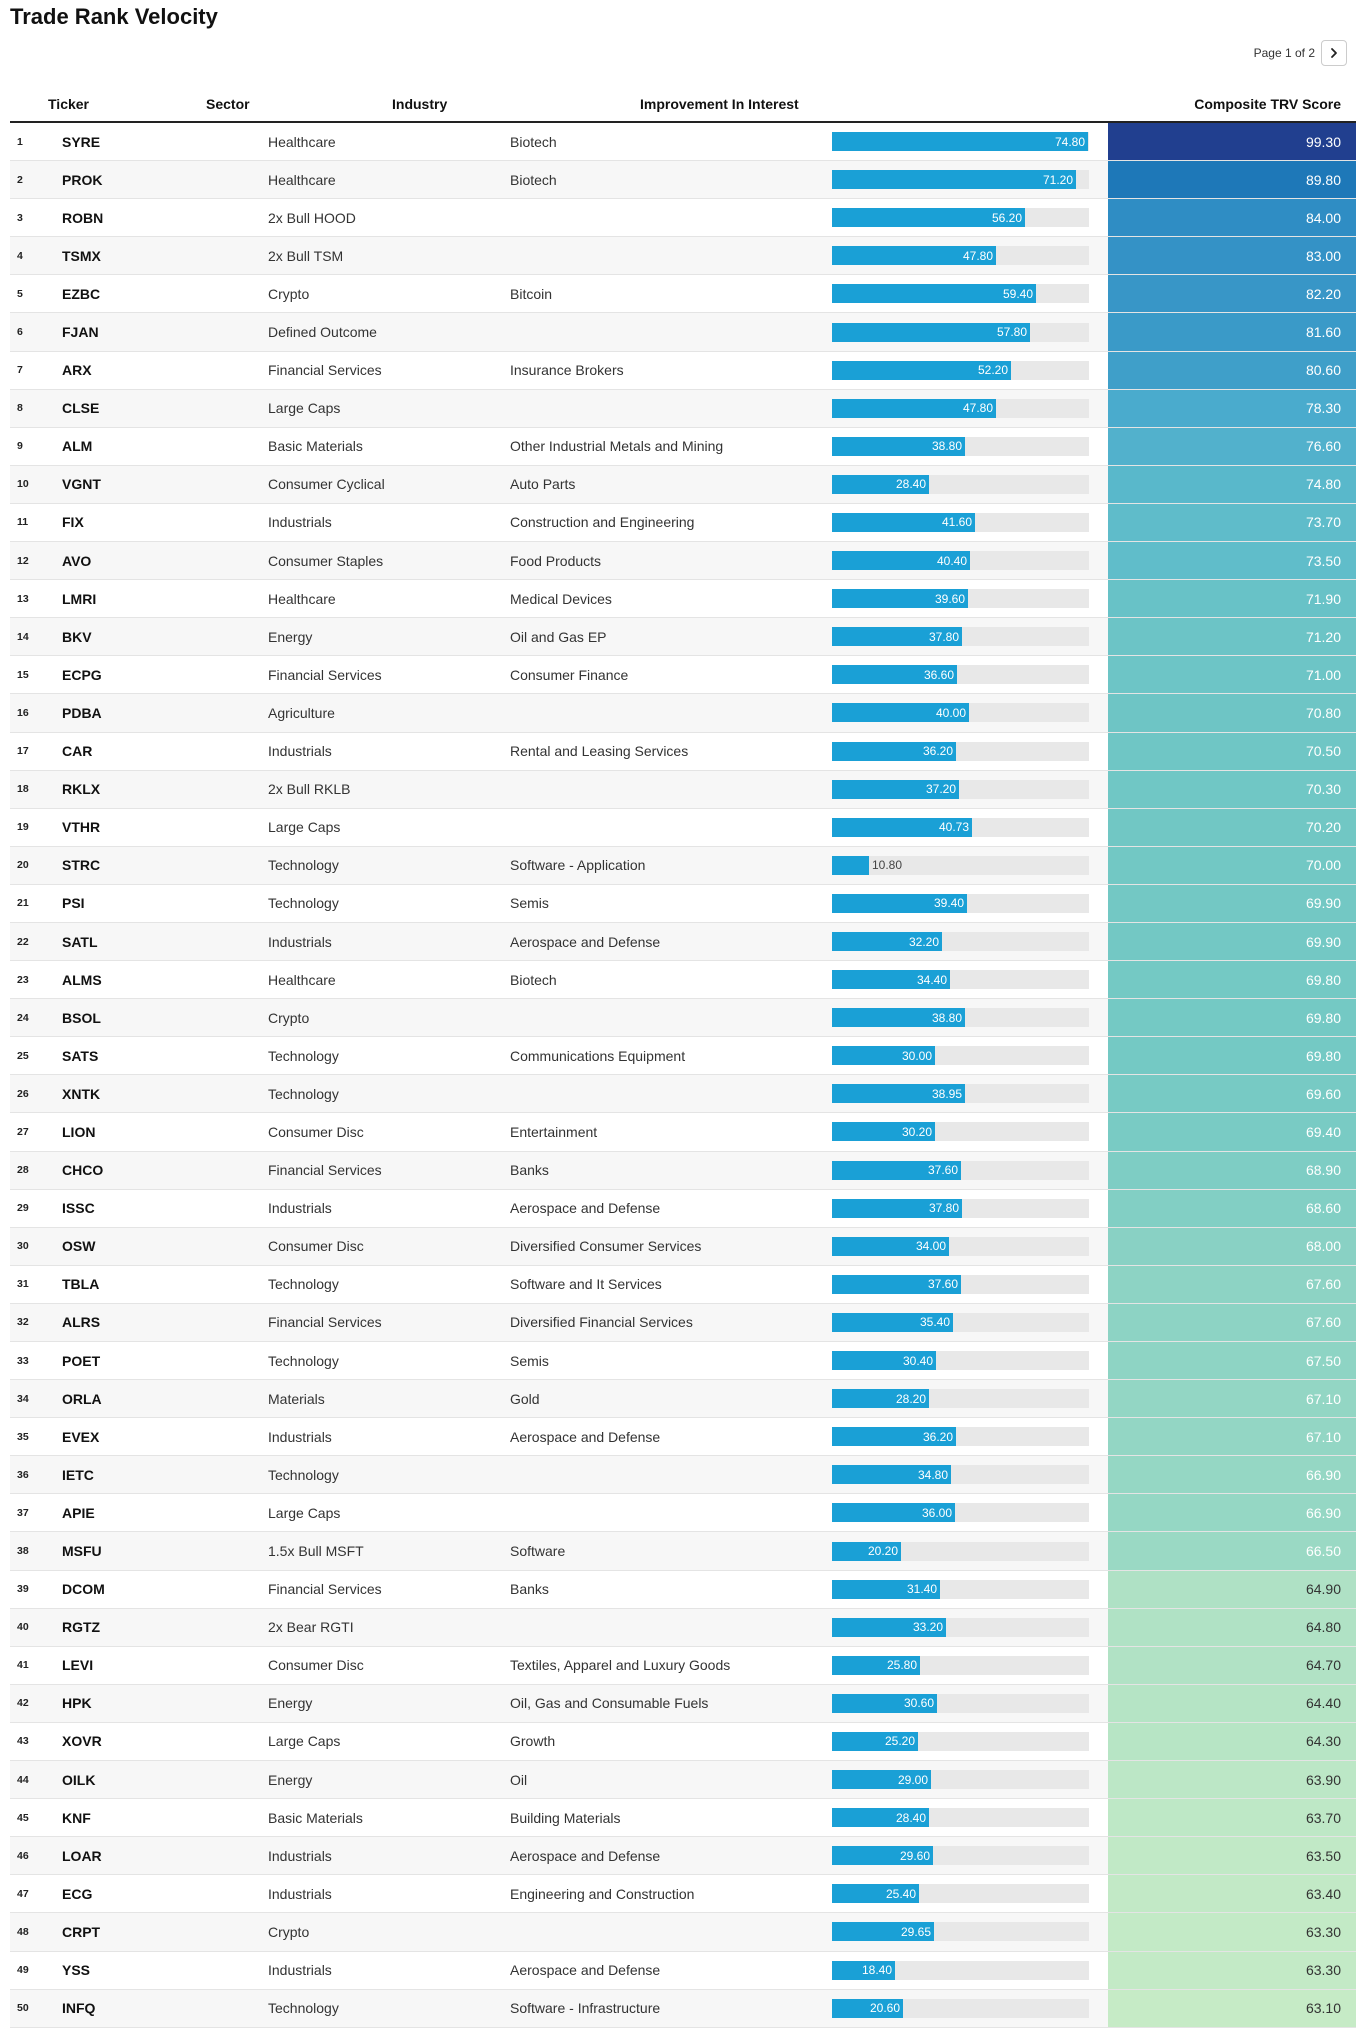 This screenshot has width=1360, height=2032. I want to click on ticker-cell: XNTK, so click(81, 1093).